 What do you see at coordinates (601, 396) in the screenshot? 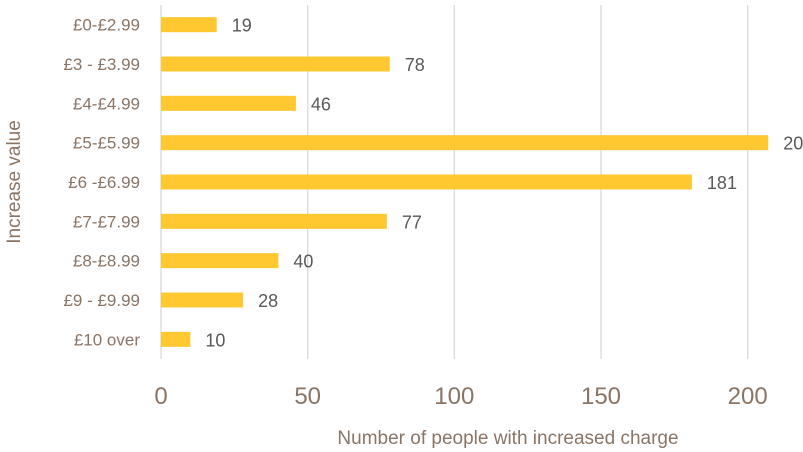
I see `x-tick-label: 150` at bounding box center [601, 396].